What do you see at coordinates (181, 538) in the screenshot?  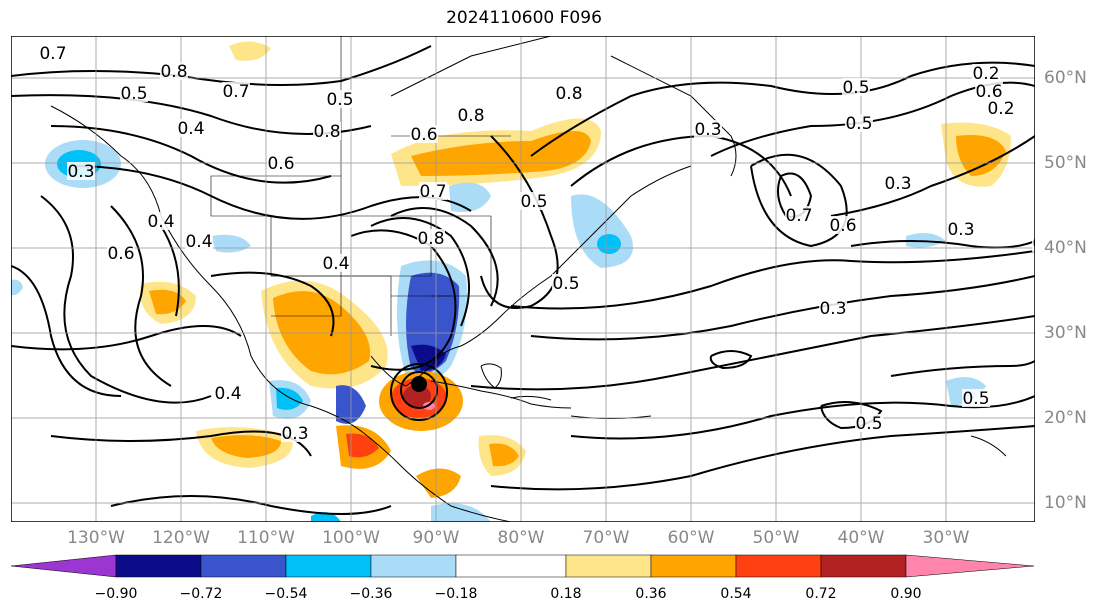 I see `longitude-label: 120°W` at bounding box center [181, 538].